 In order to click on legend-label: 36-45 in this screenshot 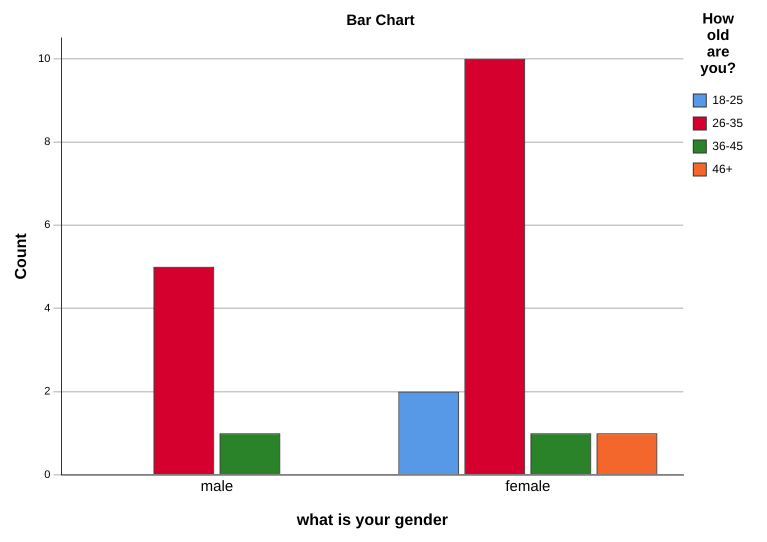, I will do `click(728, 145)`.